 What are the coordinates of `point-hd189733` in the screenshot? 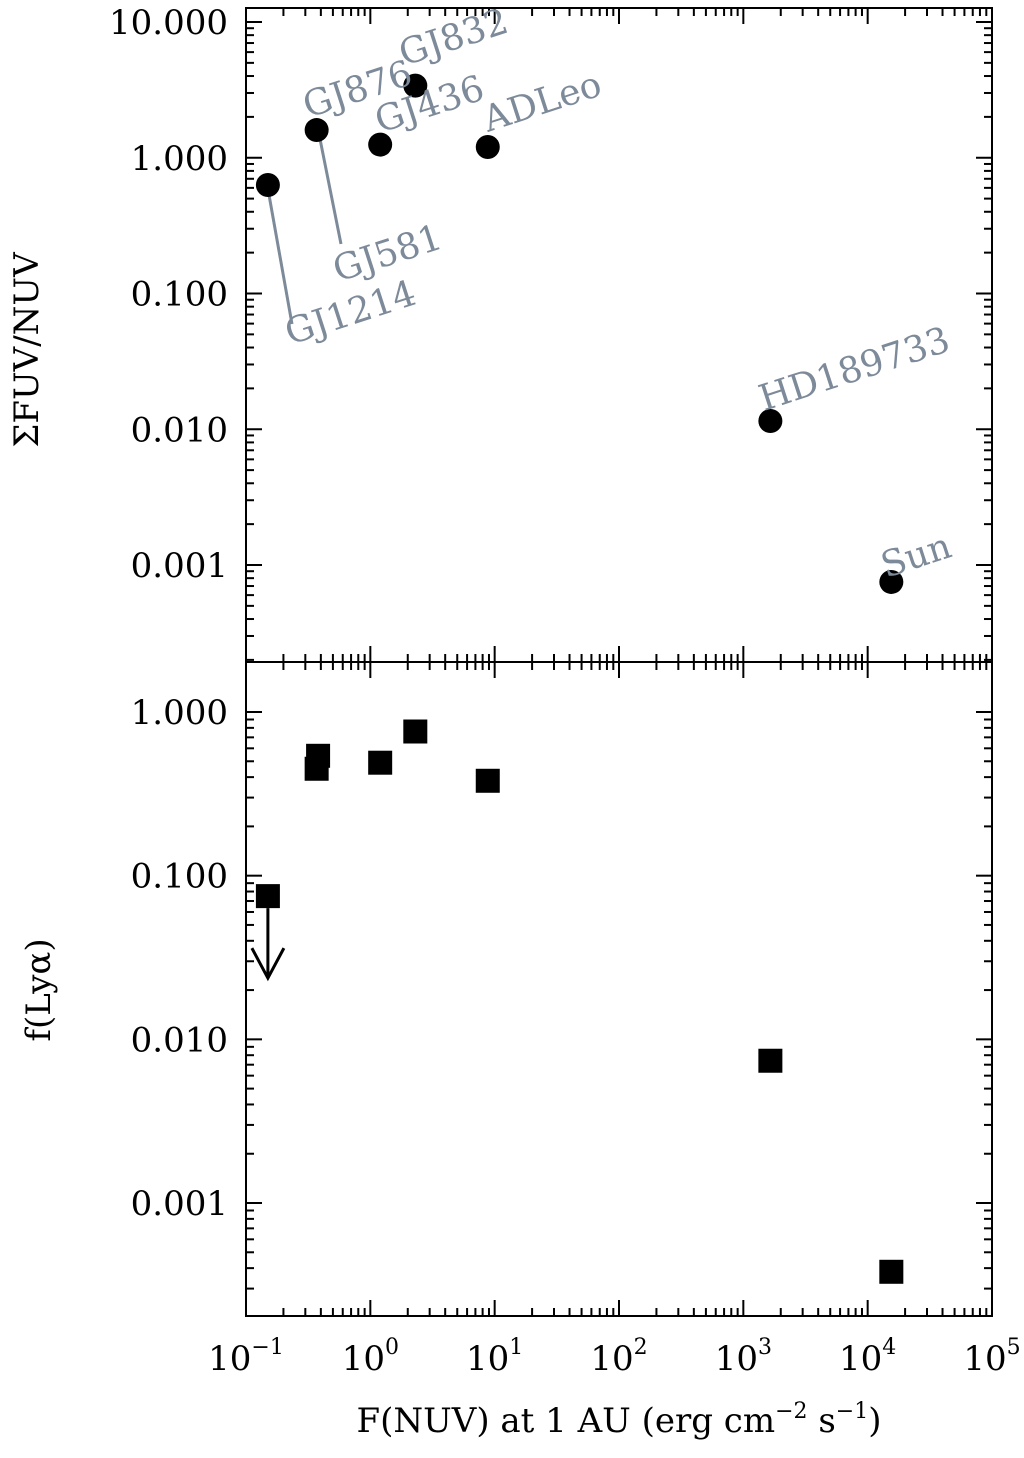 It's located at (770, 421).